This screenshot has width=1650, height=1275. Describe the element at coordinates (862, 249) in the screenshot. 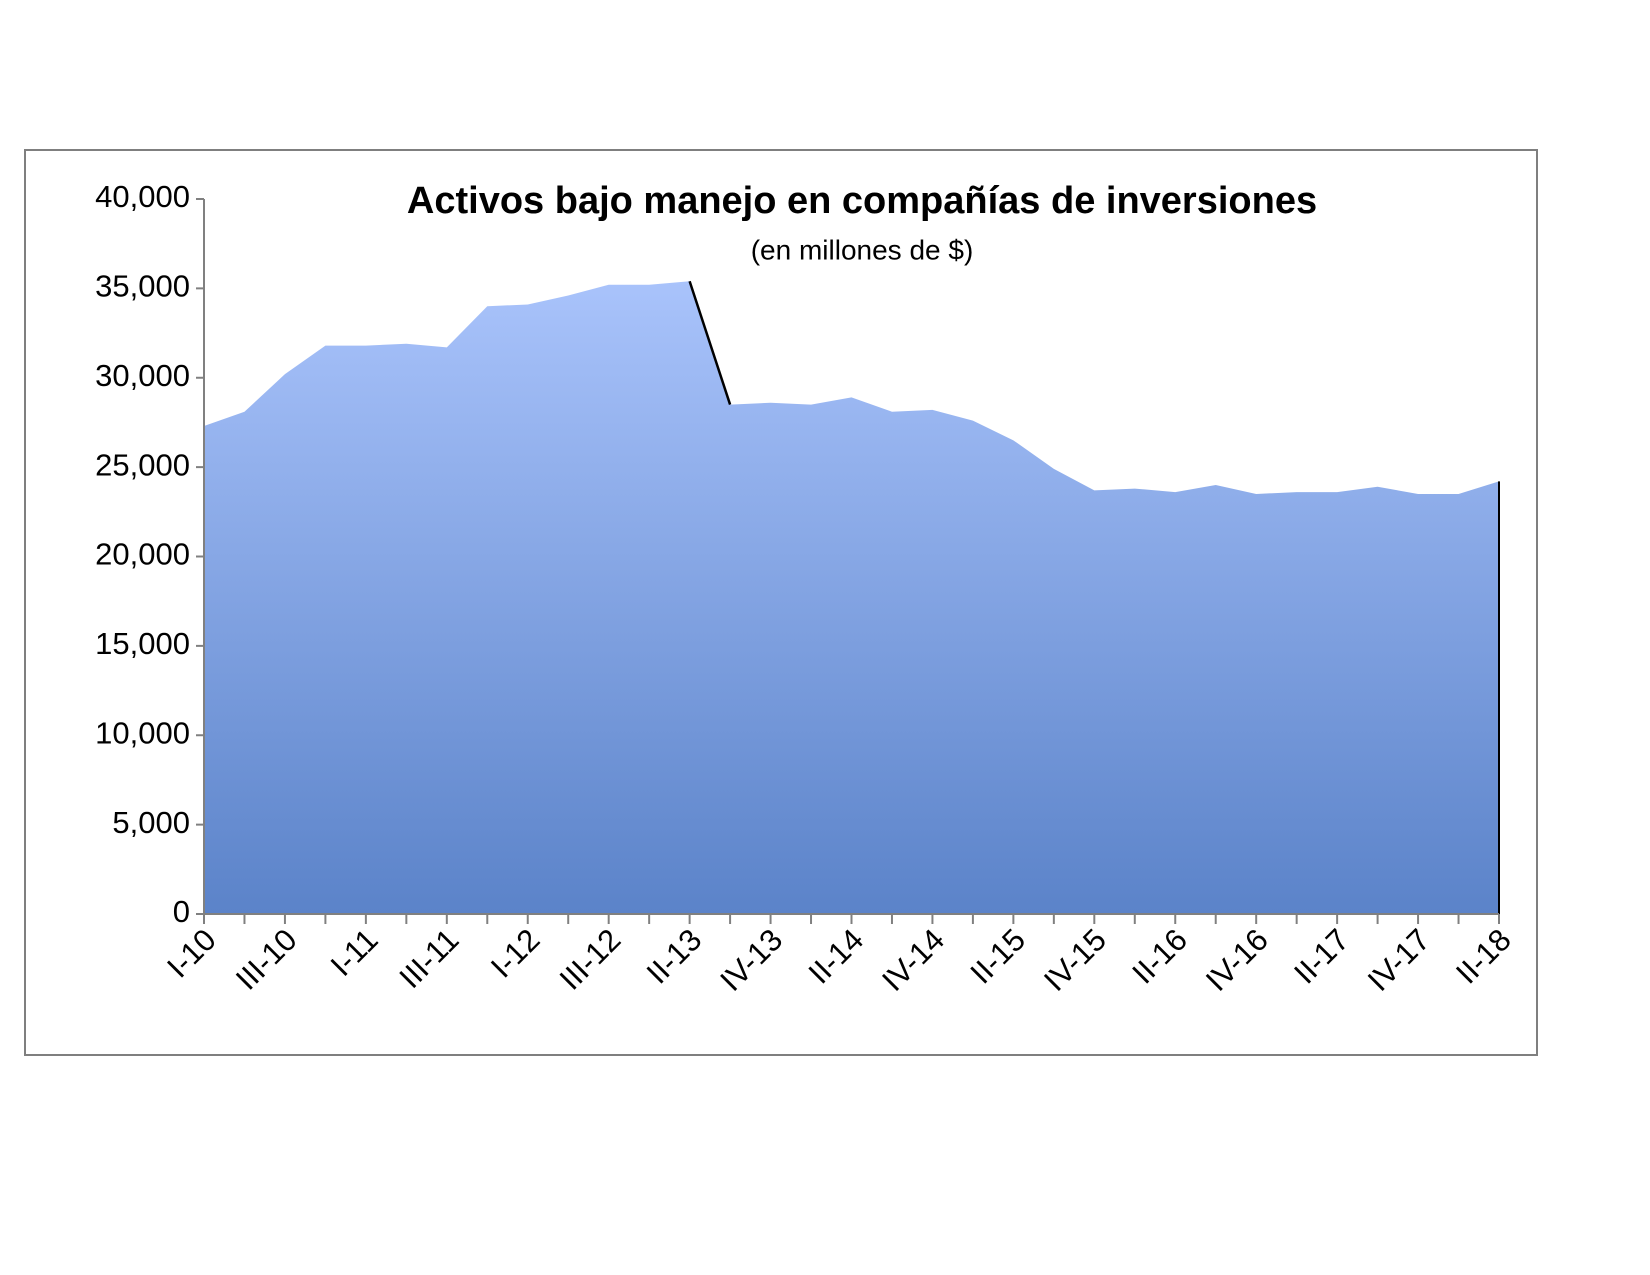

I see `chart-subtitle: (en millones de $)` at that location.